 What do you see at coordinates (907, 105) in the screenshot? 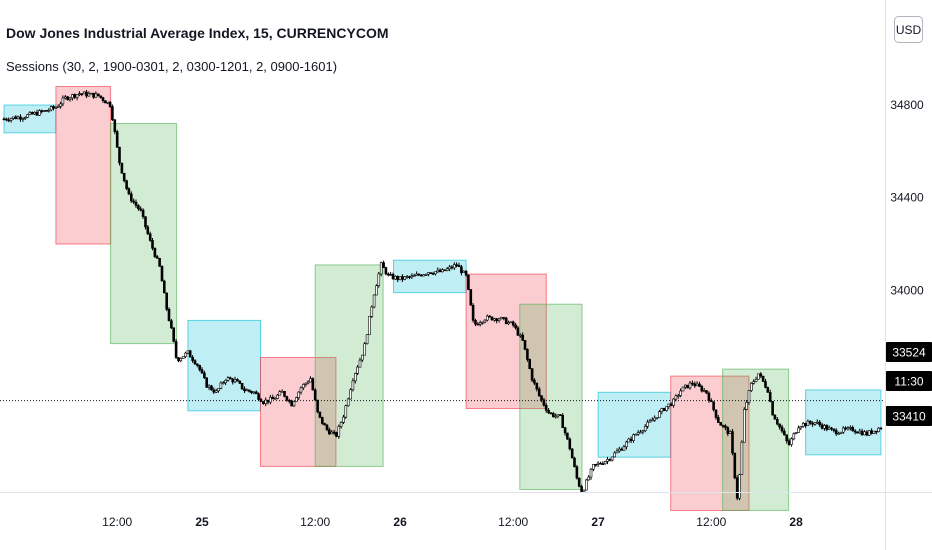
I see `price-tick-label: 34800` at bounding box center [907, 105].